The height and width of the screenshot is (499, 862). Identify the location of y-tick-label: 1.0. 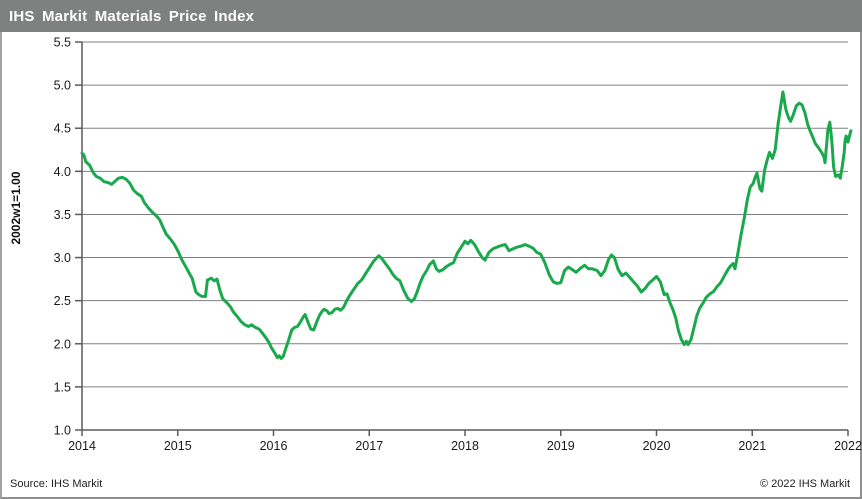
(62, 431).